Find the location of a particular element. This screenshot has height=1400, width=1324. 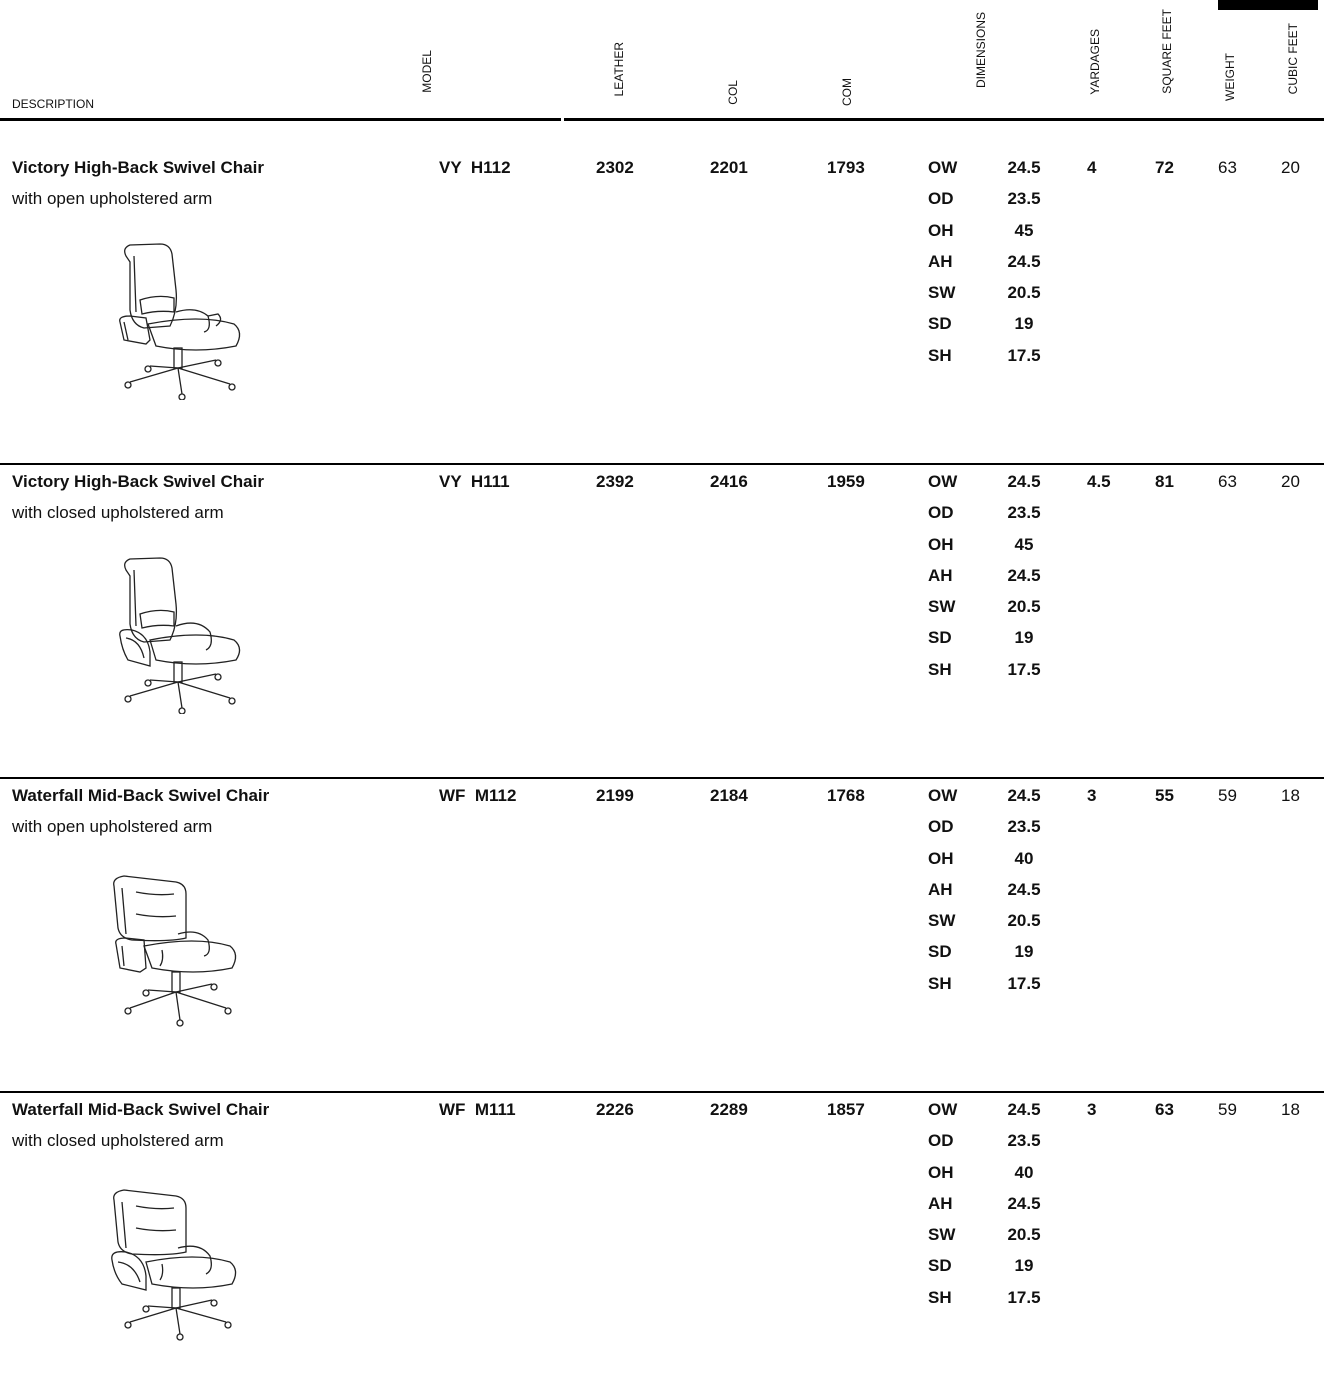

dimension-value: 40 is located at coordinates (1024, 1172).